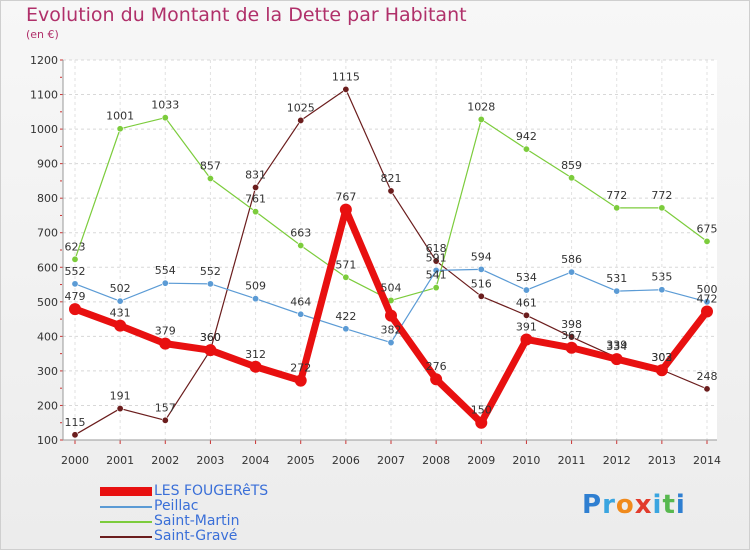  What do you see at coordinates (661, 277) in the screenshot?
I see `data-label: 535` at bounding box center [661, 277].